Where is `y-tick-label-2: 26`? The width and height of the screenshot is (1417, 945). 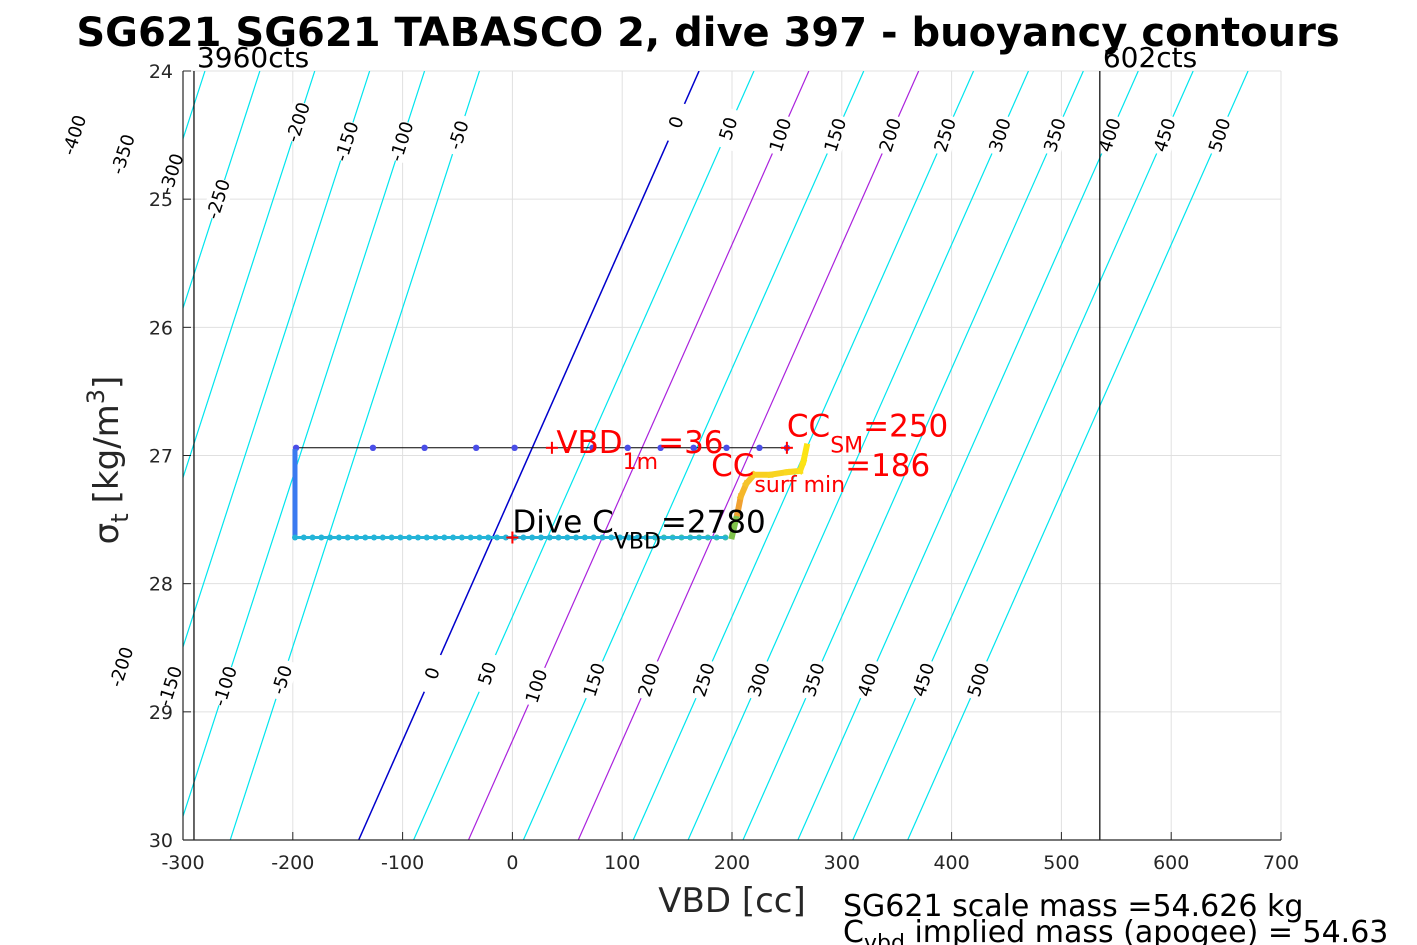 y-tick-label-2: 26 is located at coordinates (161, 328).